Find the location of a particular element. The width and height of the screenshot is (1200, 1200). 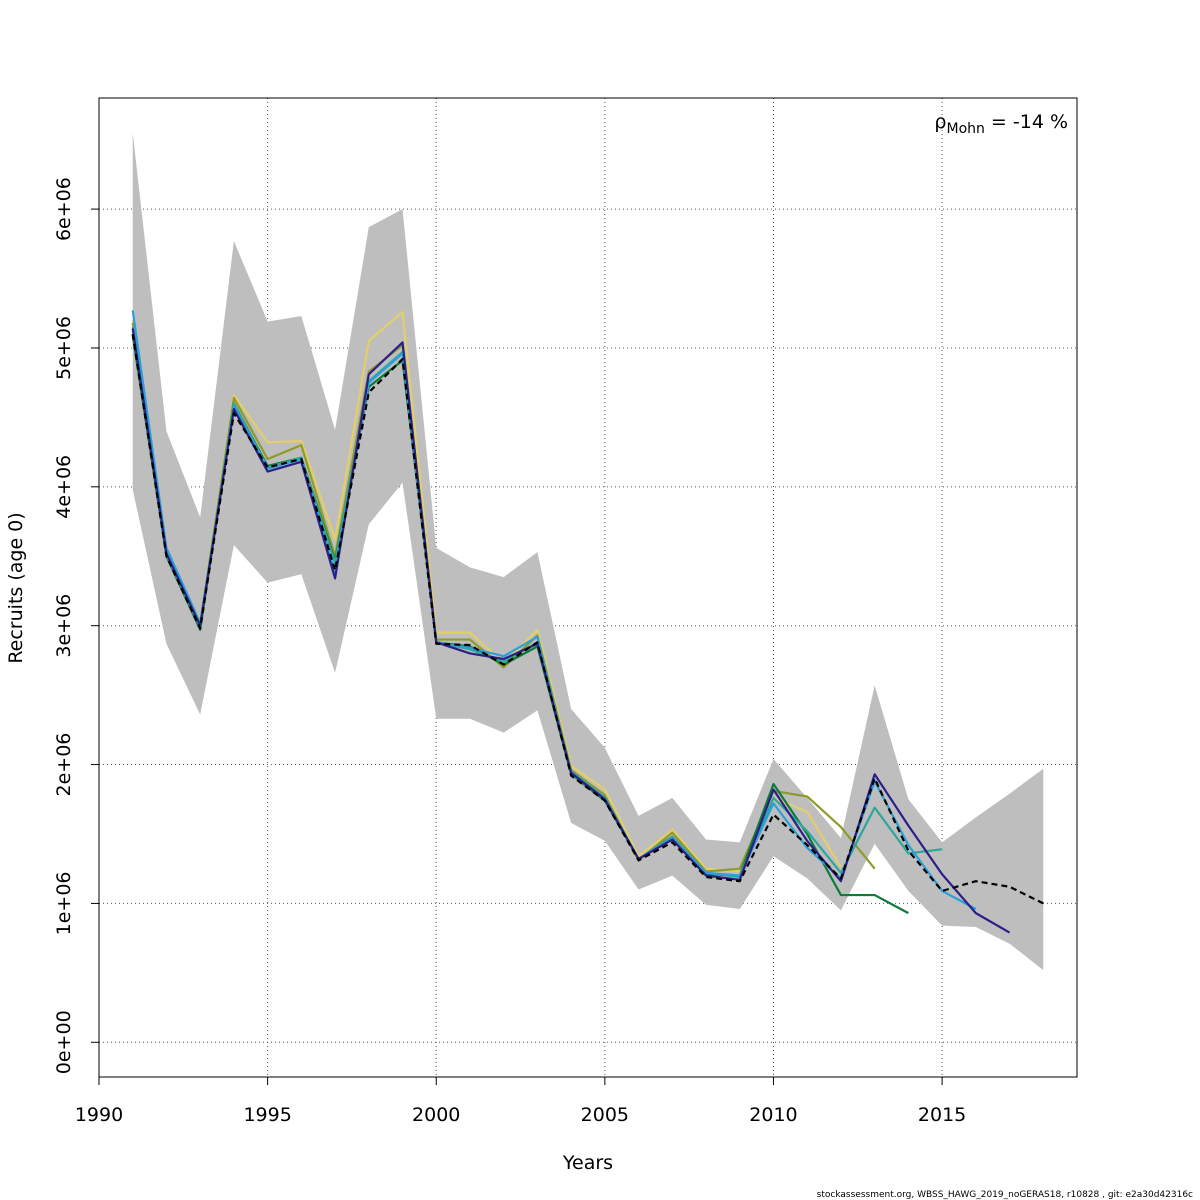

rho-symbol: ρ is located at coordinates (940, 122).